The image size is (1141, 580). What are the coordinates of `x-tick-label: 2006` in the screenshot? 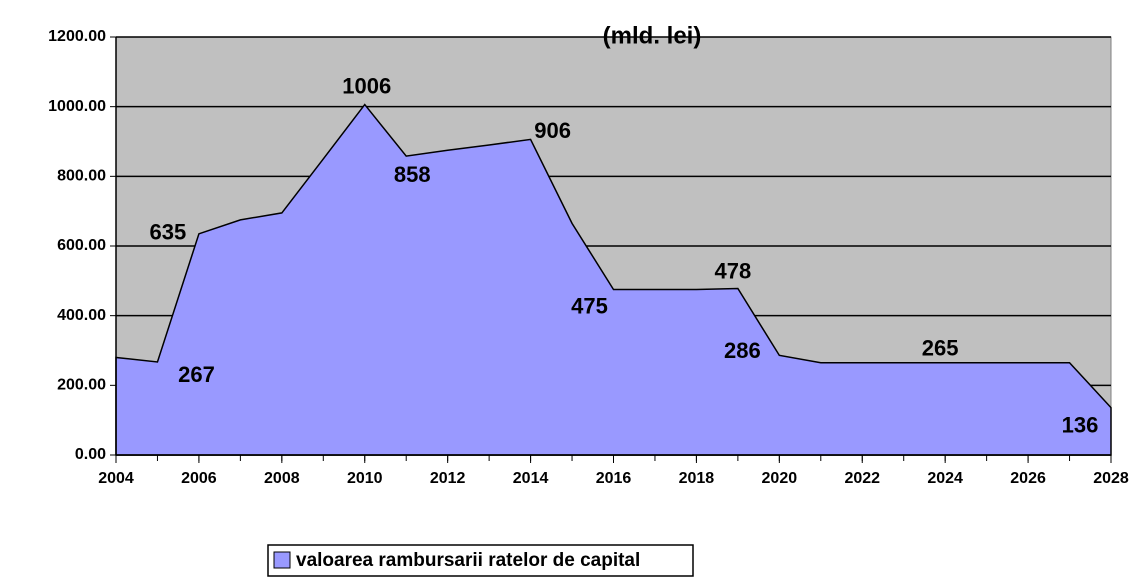 It's located at (199, 478).